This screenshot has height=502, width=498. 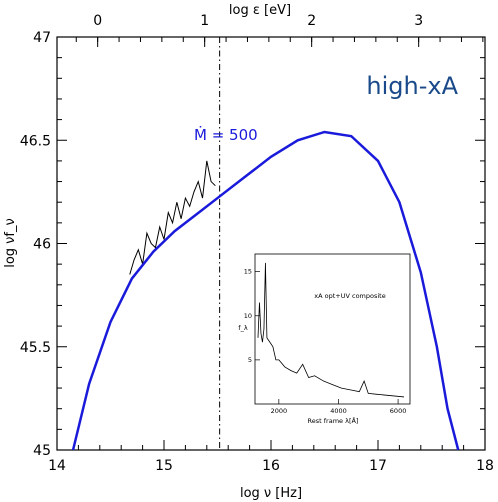 What do you see at coordinates (10, 243) in the screenshot?
I see `y-axis-title: log νf_ν` at bounding box center [10, 243].